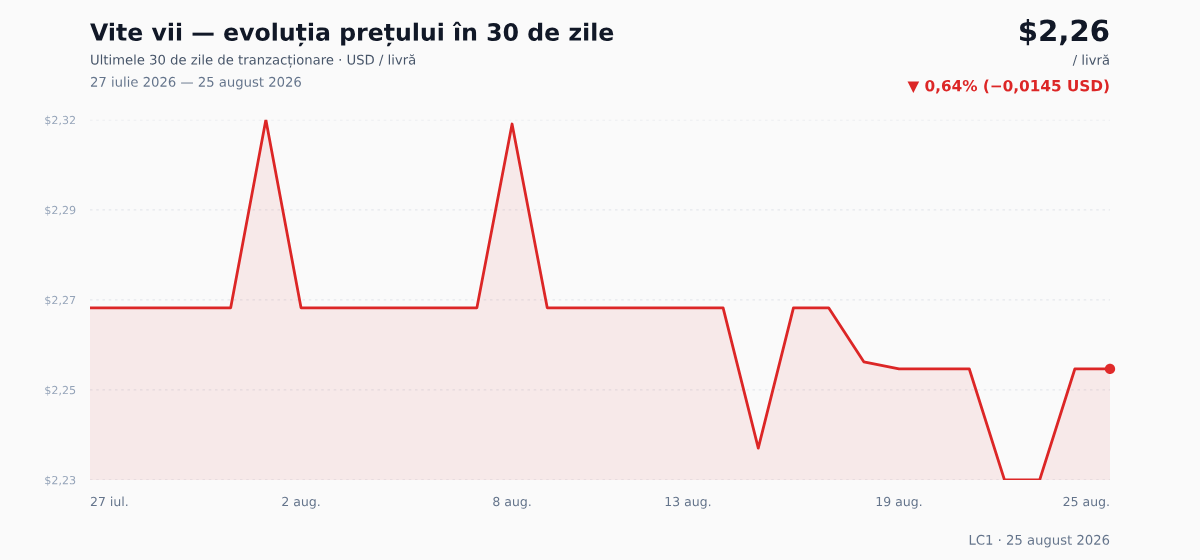  Describe the element at coordinates (1086, 502) in the screenshot. I see `x-tick-label: 25 aug.` at that location.